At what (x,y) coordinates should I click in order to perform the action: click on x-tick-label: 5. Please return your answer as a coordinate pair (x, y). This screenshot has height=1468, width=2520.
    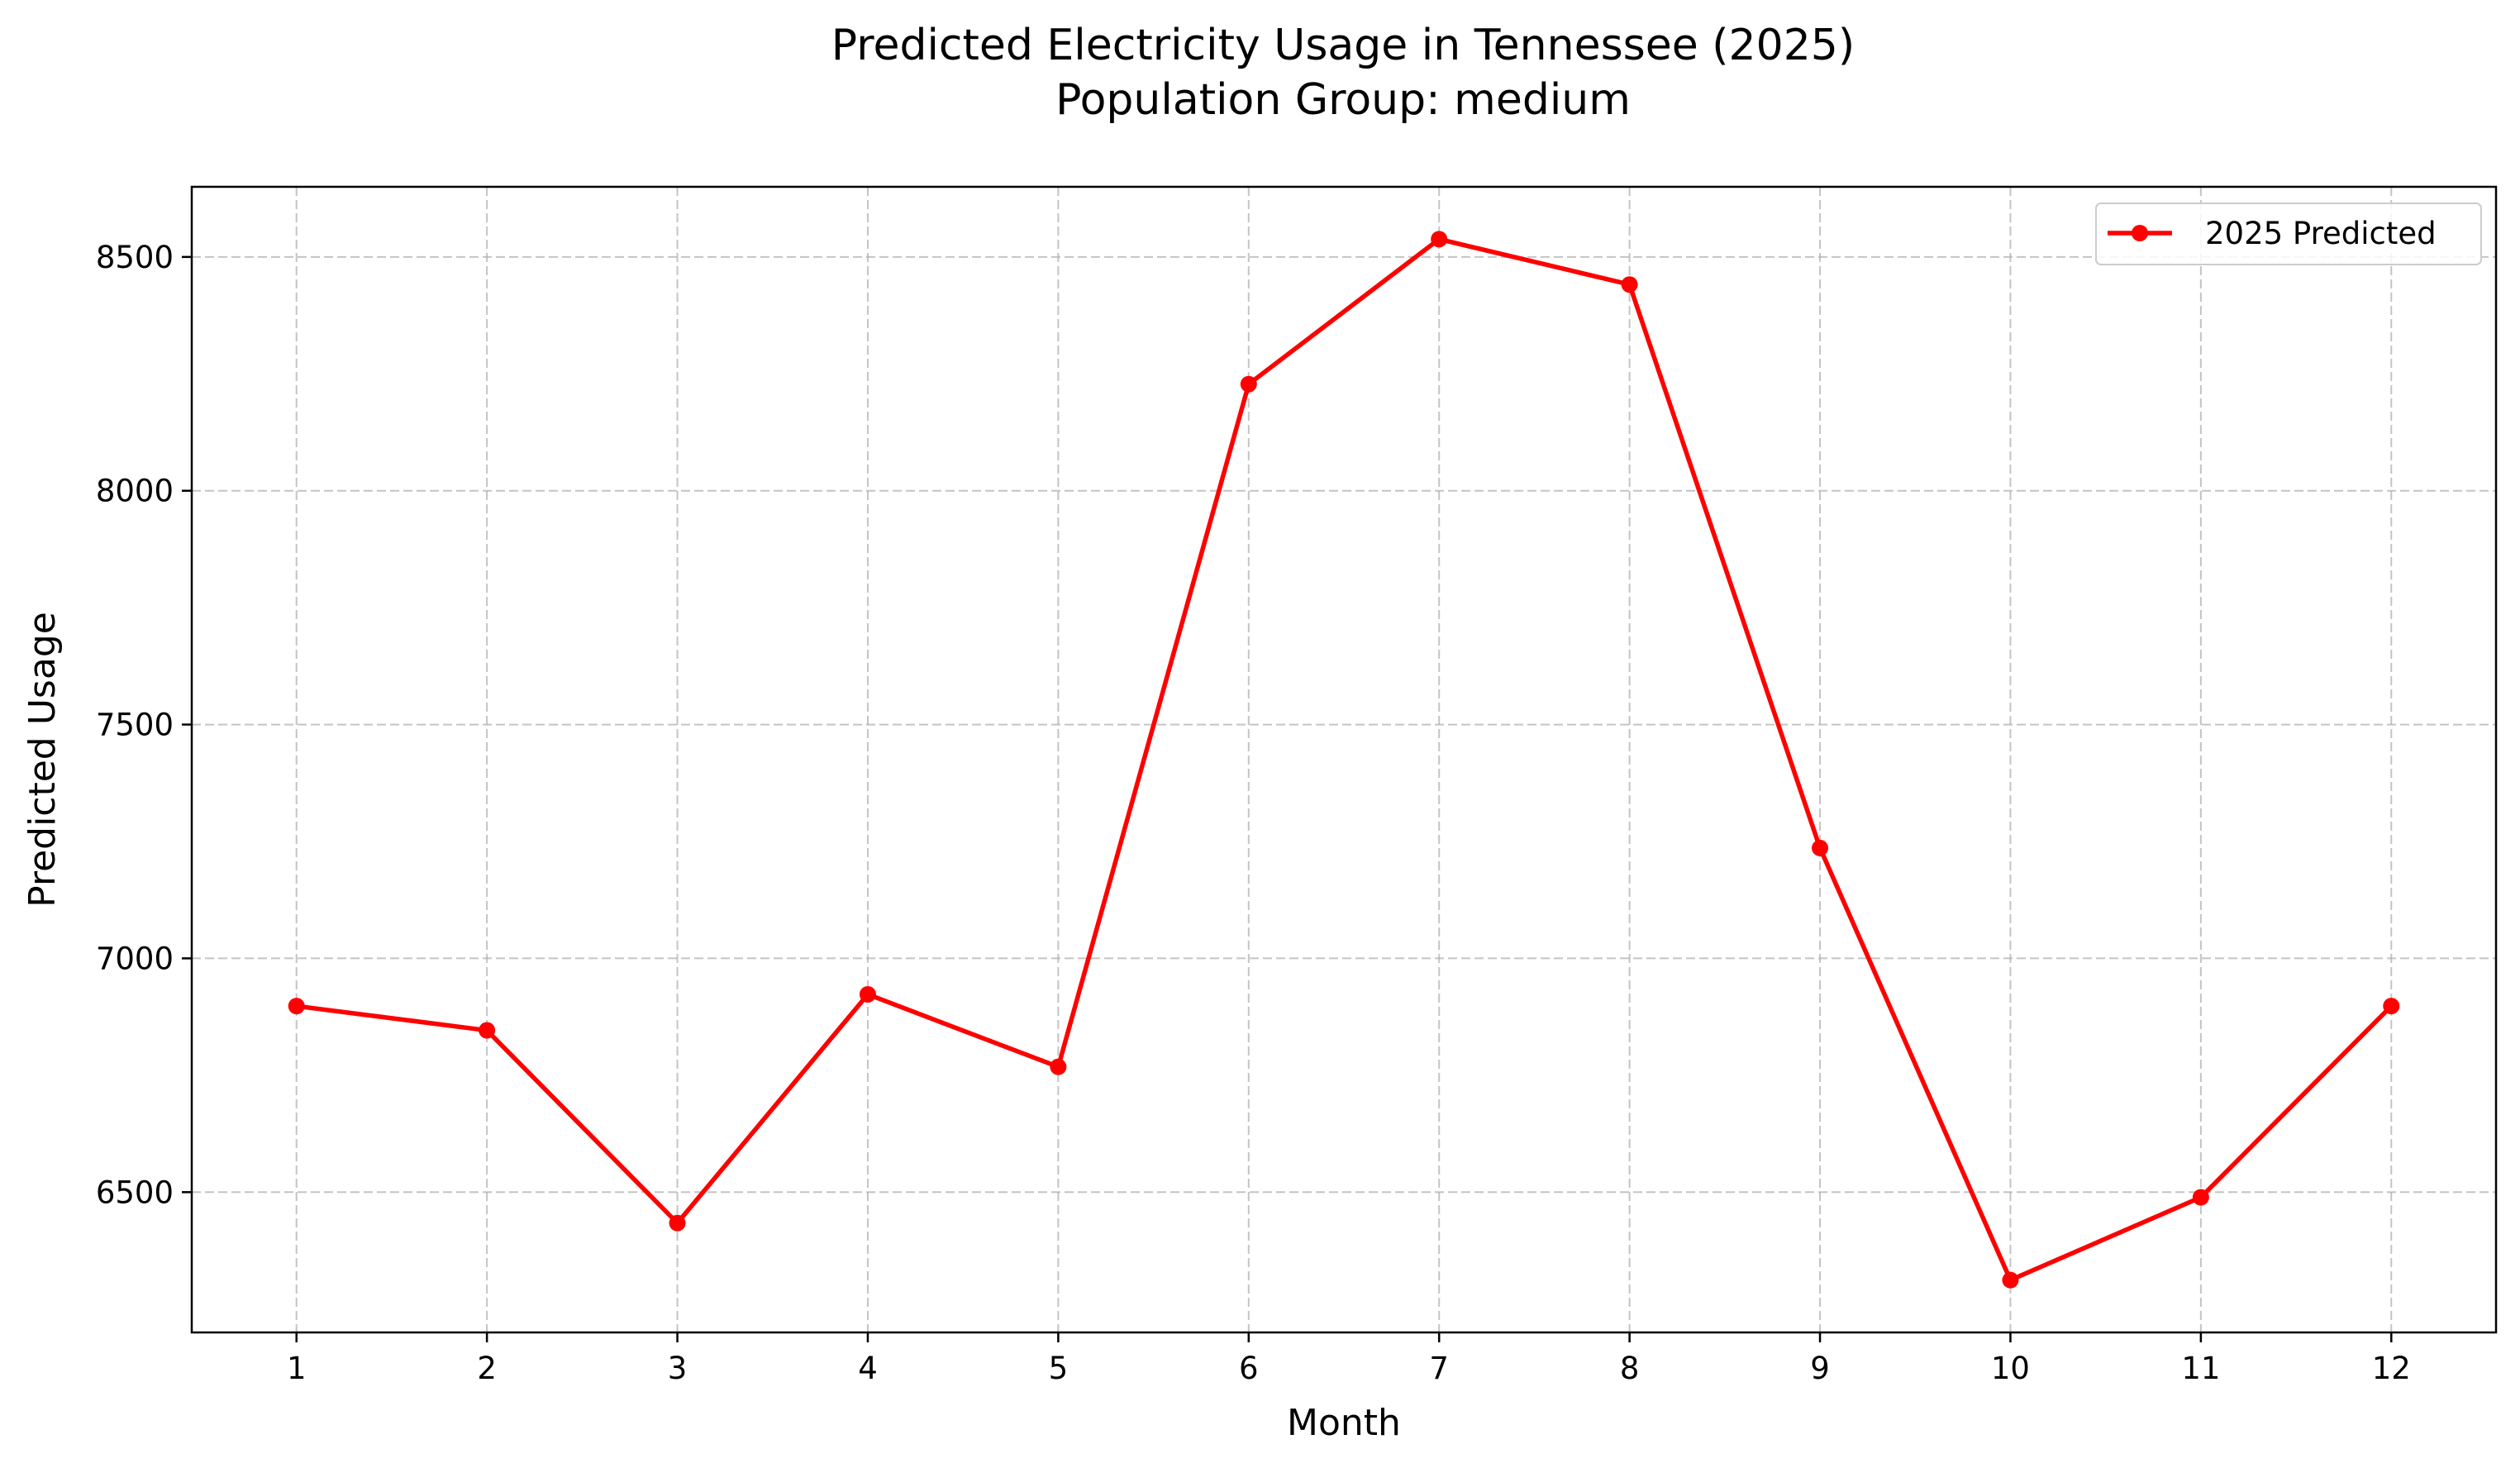
    Looking at the image, I should click on (1059, 1369).